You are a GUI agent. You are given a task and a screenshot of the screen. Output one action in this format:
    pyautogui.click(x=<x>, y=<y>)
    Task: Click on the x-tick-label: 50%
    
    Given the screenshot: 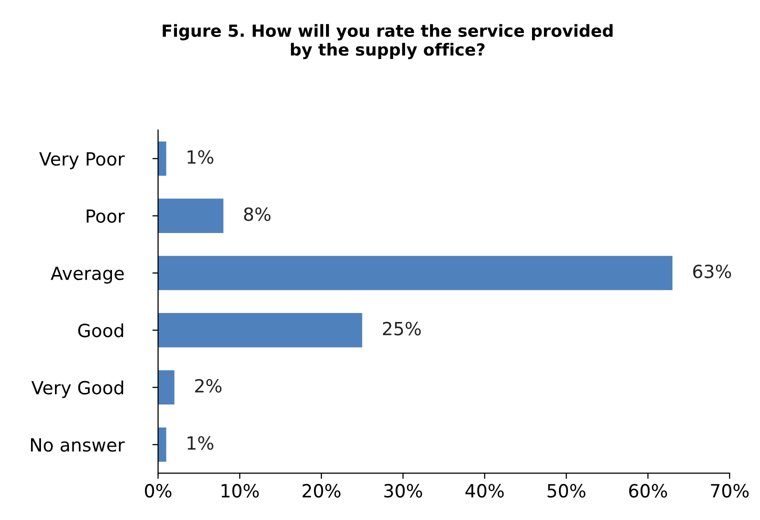 What is the action you would take?
    pyautogui.click(x=567, y=491)
    